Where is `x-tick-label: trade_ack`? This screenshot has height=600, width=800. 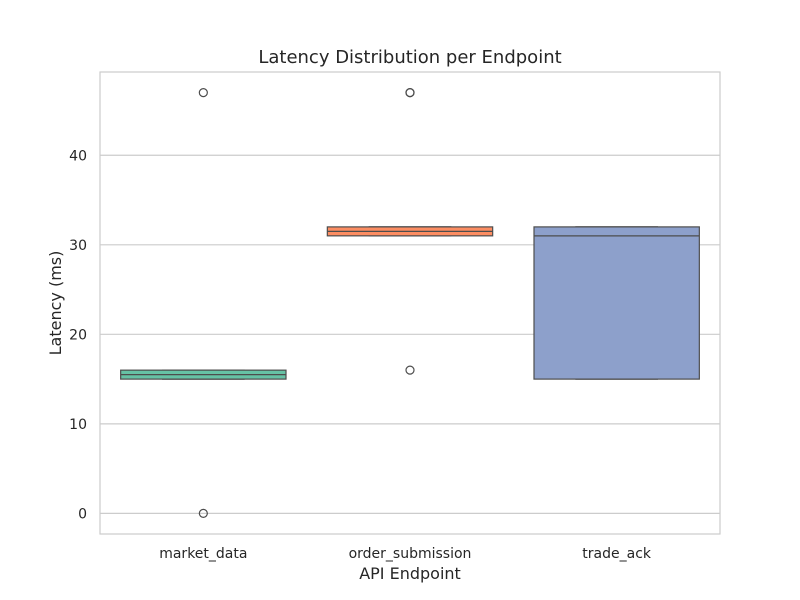
x-tick-label: trade_ack is located at coordinates (617, 554).